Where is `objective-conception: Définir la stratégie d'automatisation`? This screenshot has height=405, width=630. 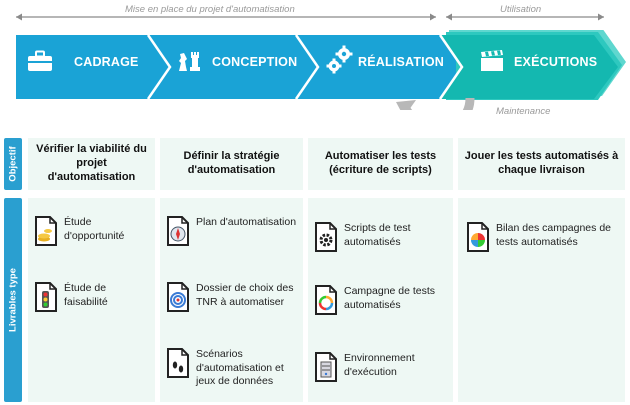
objective-conception: Définir la stratégie d'automatisation is located at coordinates (231, 164).